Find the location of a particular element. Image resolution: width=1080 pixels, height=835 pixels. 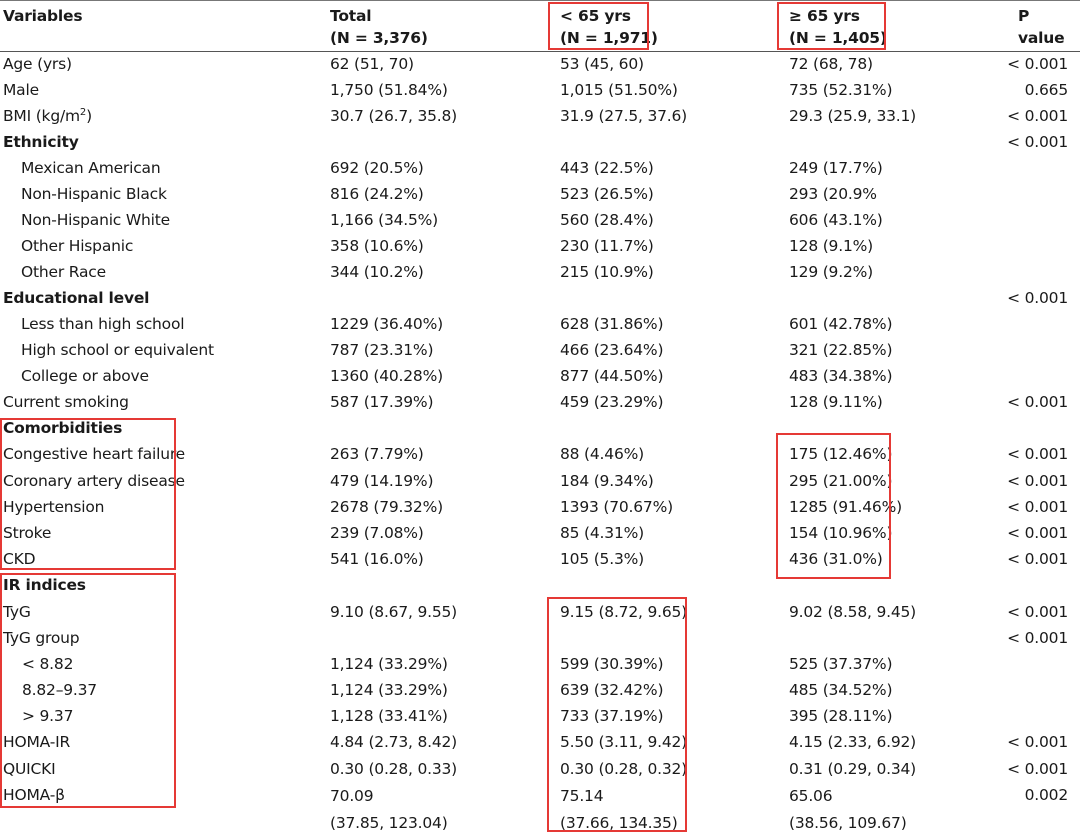

row-label-text: Non-Hispanic White is located at coordinates (95, 220).